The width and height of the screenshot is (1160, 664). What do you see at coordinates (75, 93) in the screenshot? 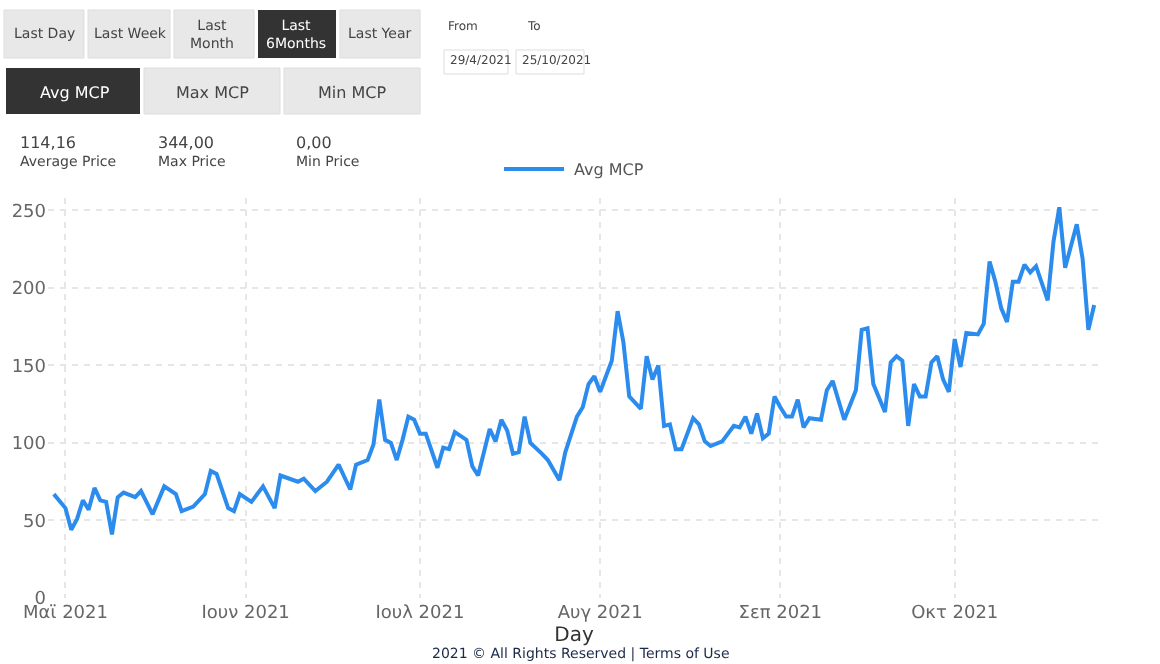
I see `text: Avg MCP` at bounding box center [75, 93].